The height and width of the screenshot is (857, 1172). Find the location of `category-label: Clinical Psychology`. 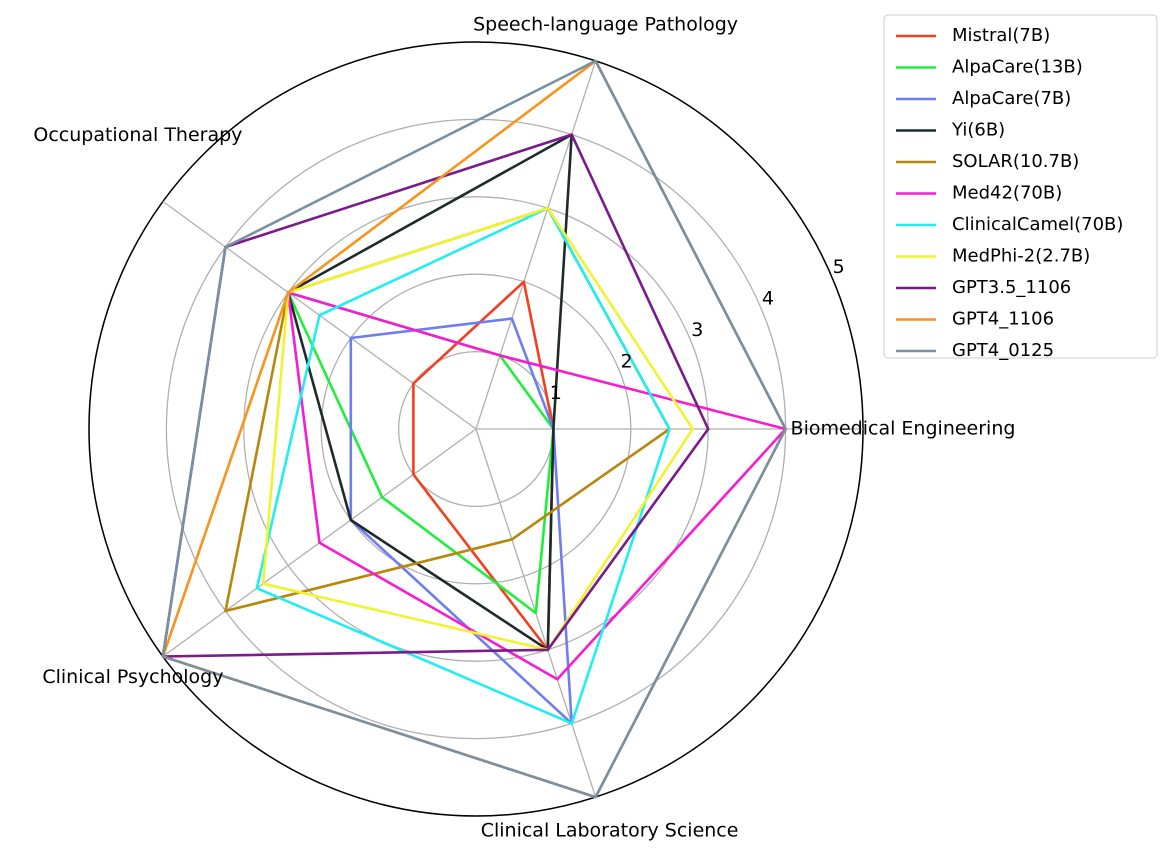

category-label: Clinical Psychology is located at coordinates (132, 677).